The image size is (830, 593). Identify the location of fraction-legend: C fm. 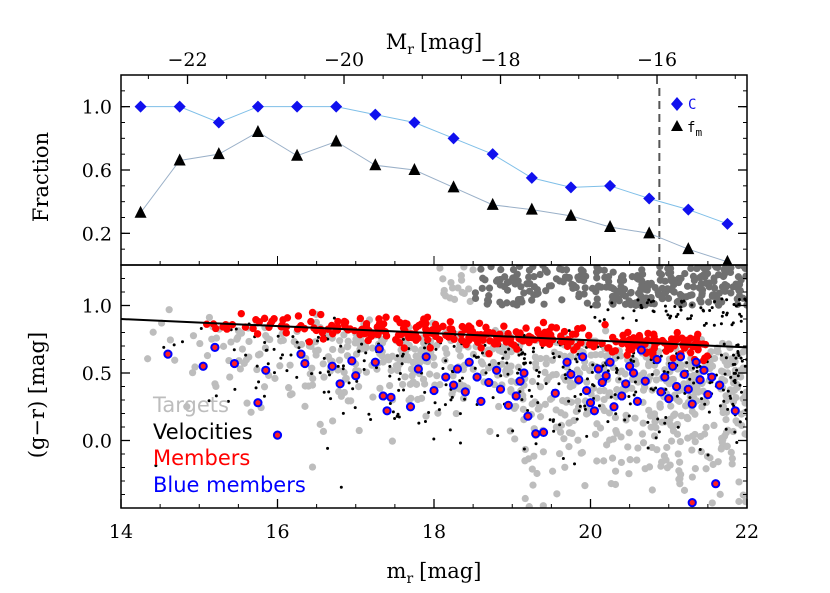
(686, 118).